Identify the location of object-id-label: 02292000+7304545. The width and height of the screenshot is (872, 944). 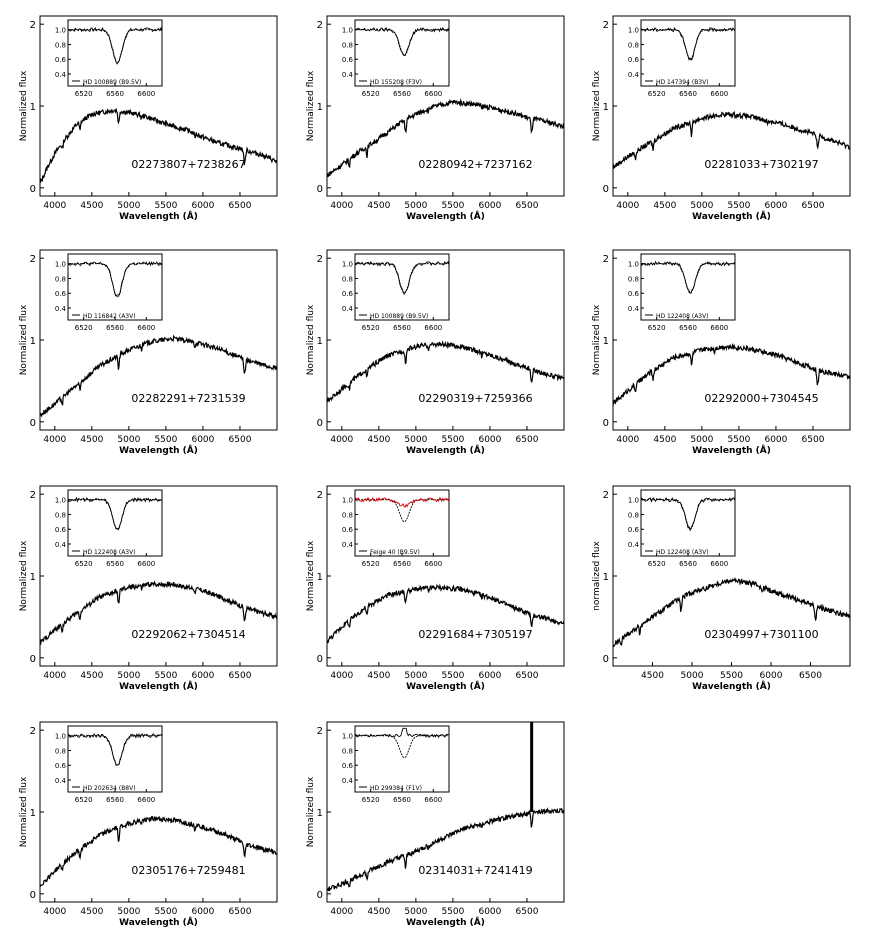
(761, 398).